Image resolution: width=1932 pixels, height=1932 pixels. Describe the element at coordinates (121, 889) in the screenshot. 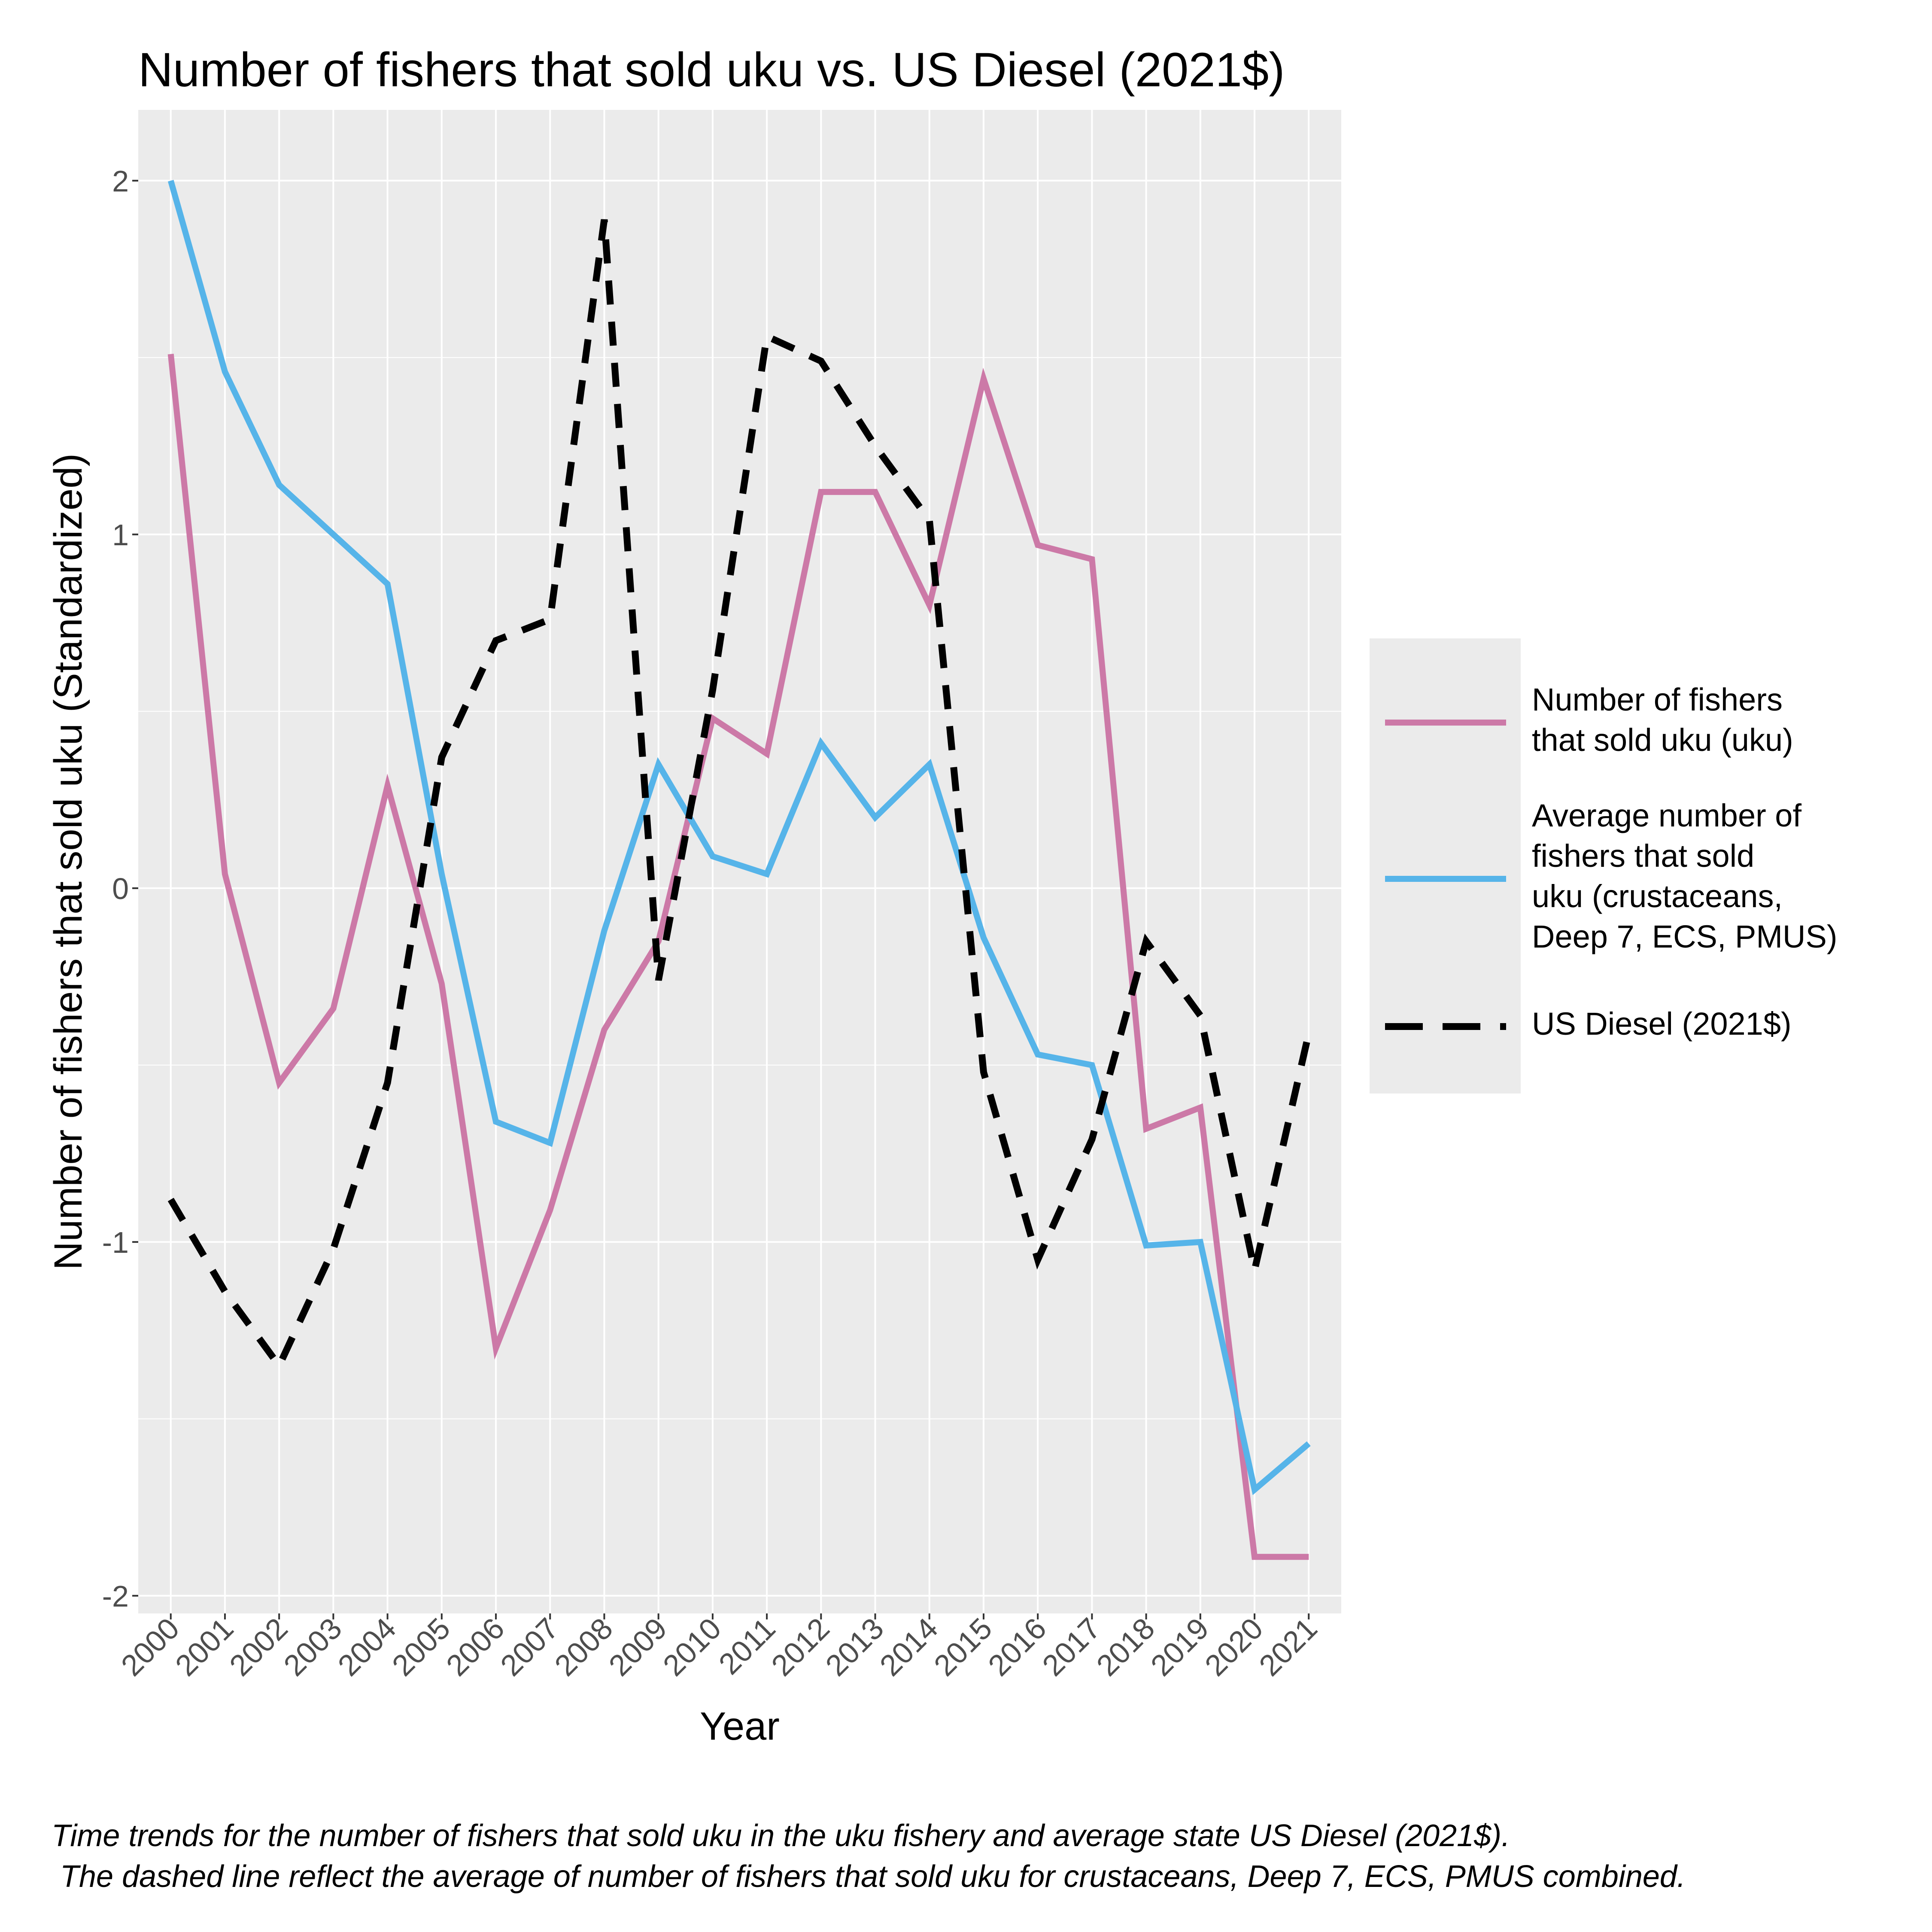

I see `y-tick-label: 0` at that location.